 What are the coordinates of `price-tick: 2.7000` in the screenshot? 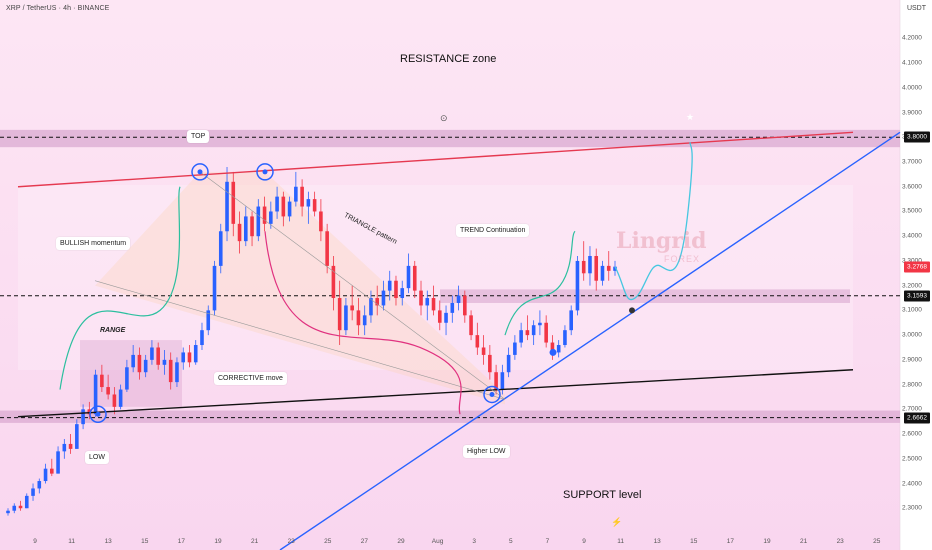 It's located at (912, 409).